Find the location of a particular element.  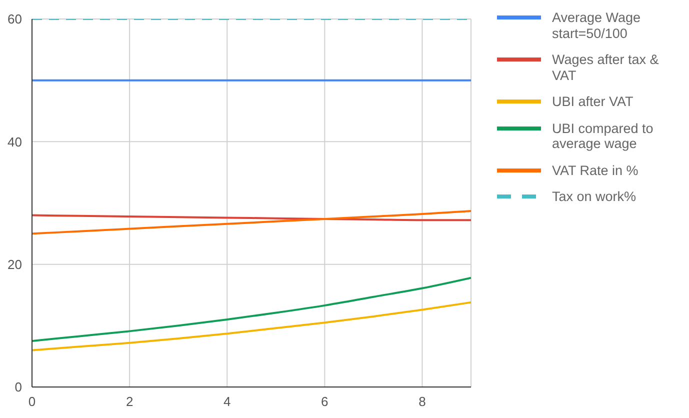

x-tick-label: 6 is located at coordinates (324, 402).